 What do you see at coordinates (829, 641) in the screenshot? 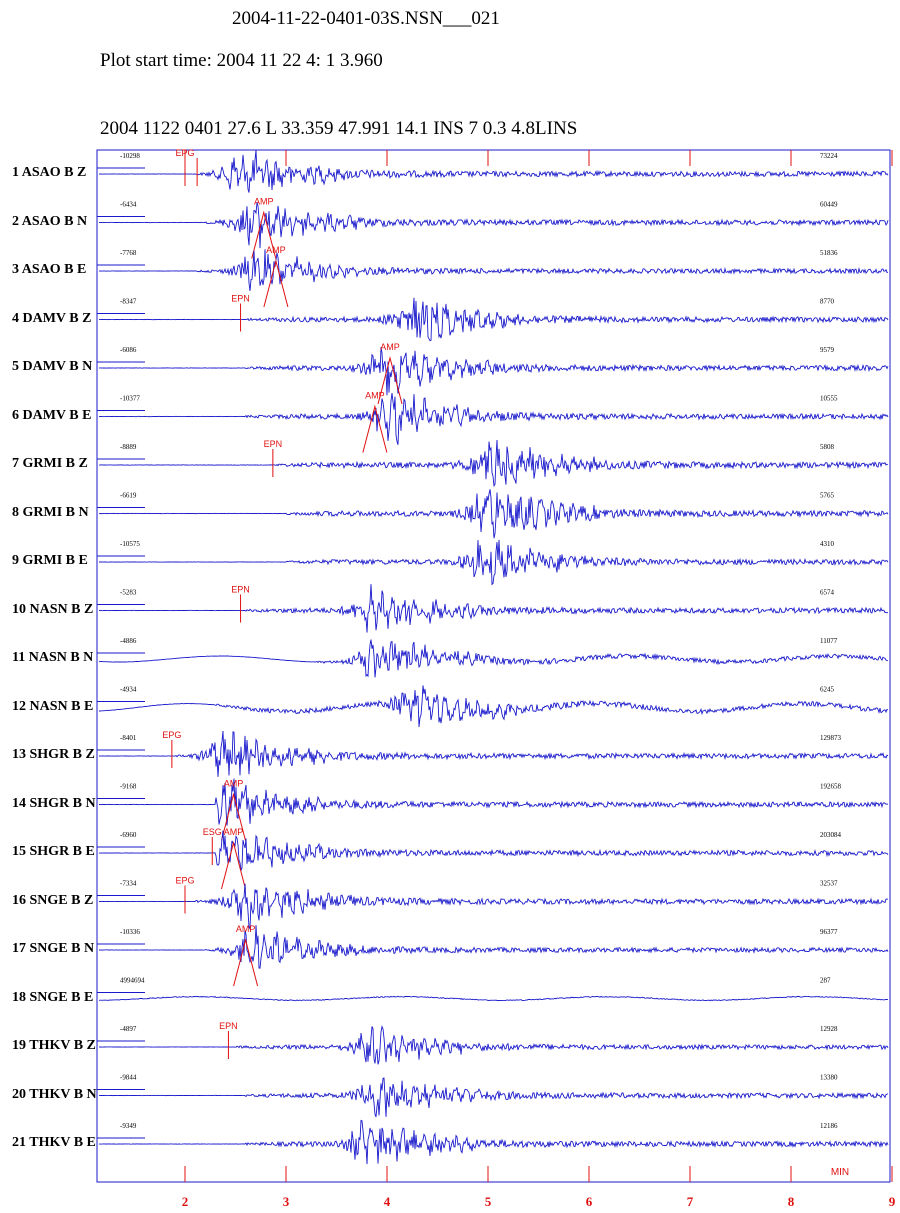
I see `channel-max: 11077` at bounding box center [829, 641].